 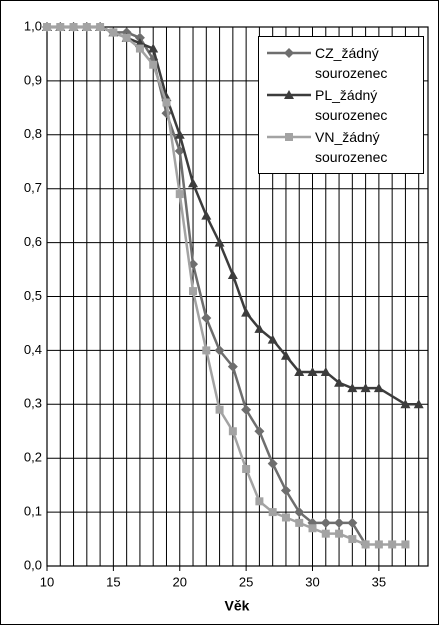 I want to click on y-tick-label: 0,1, so click(x=33, y=511).